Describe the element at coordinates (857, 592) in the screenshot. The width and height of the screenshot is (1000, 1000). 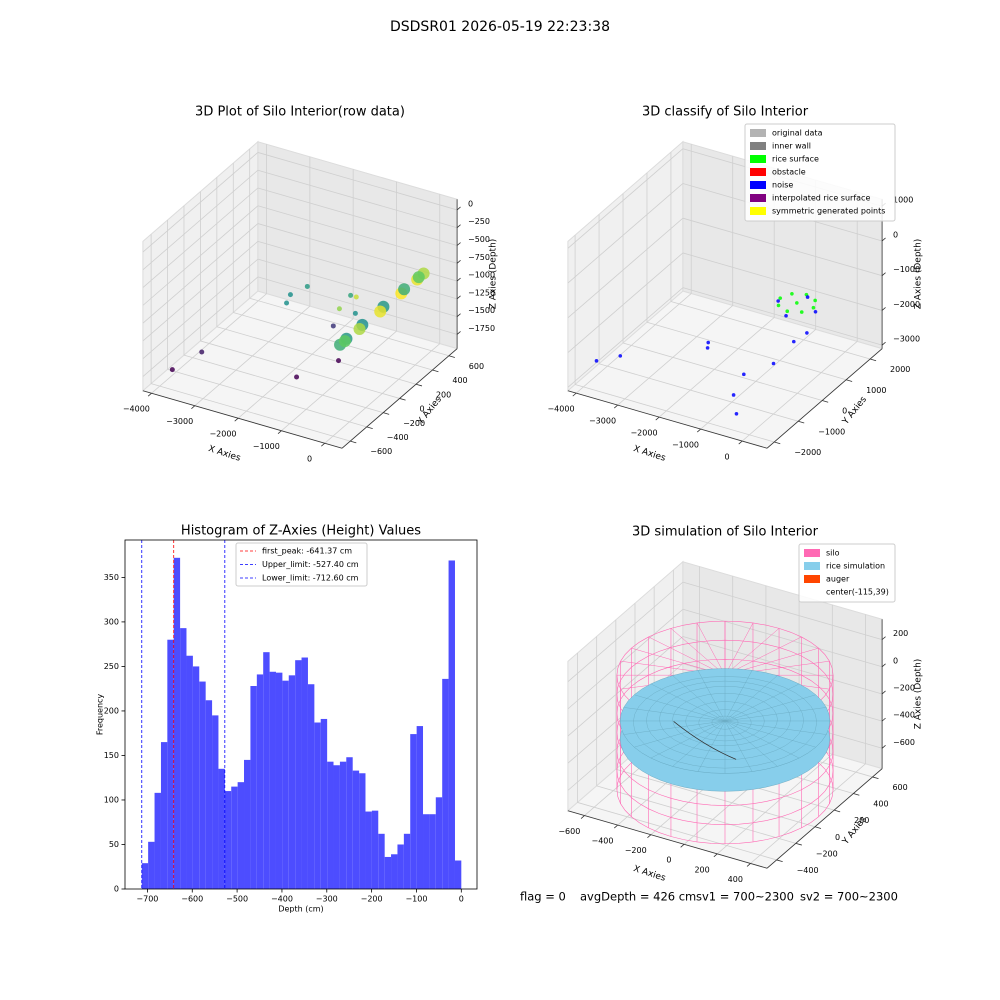
I see `legend-label: center(-115,39)` at that location.